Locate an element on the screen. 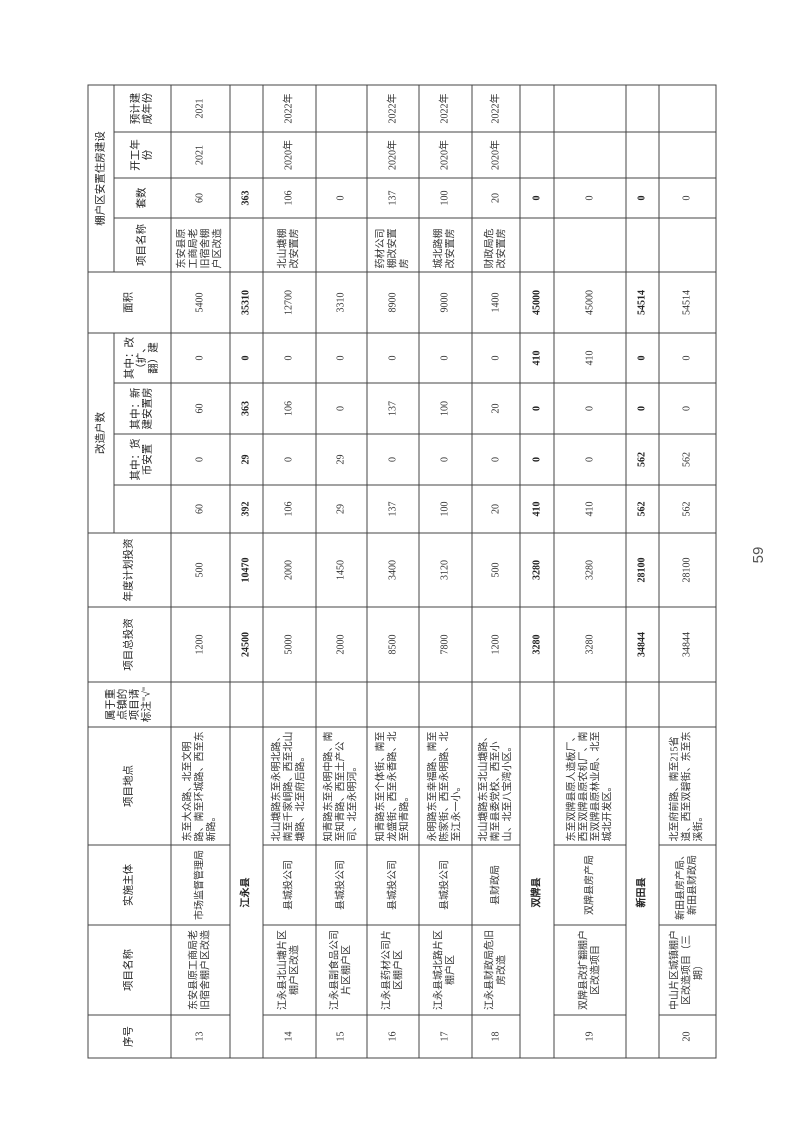 The height and width of the screenshot is (1123, 794). cell-area: 12700 is located at coordinates (289, 302).